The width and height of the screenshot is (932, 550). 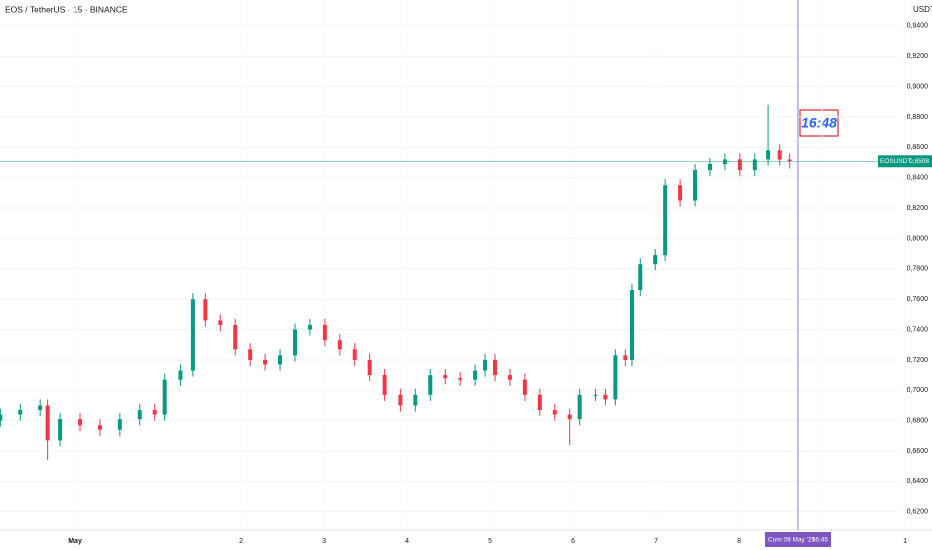 I want to click on y-tick-label: 0,8000, so click(x=918, y=238).